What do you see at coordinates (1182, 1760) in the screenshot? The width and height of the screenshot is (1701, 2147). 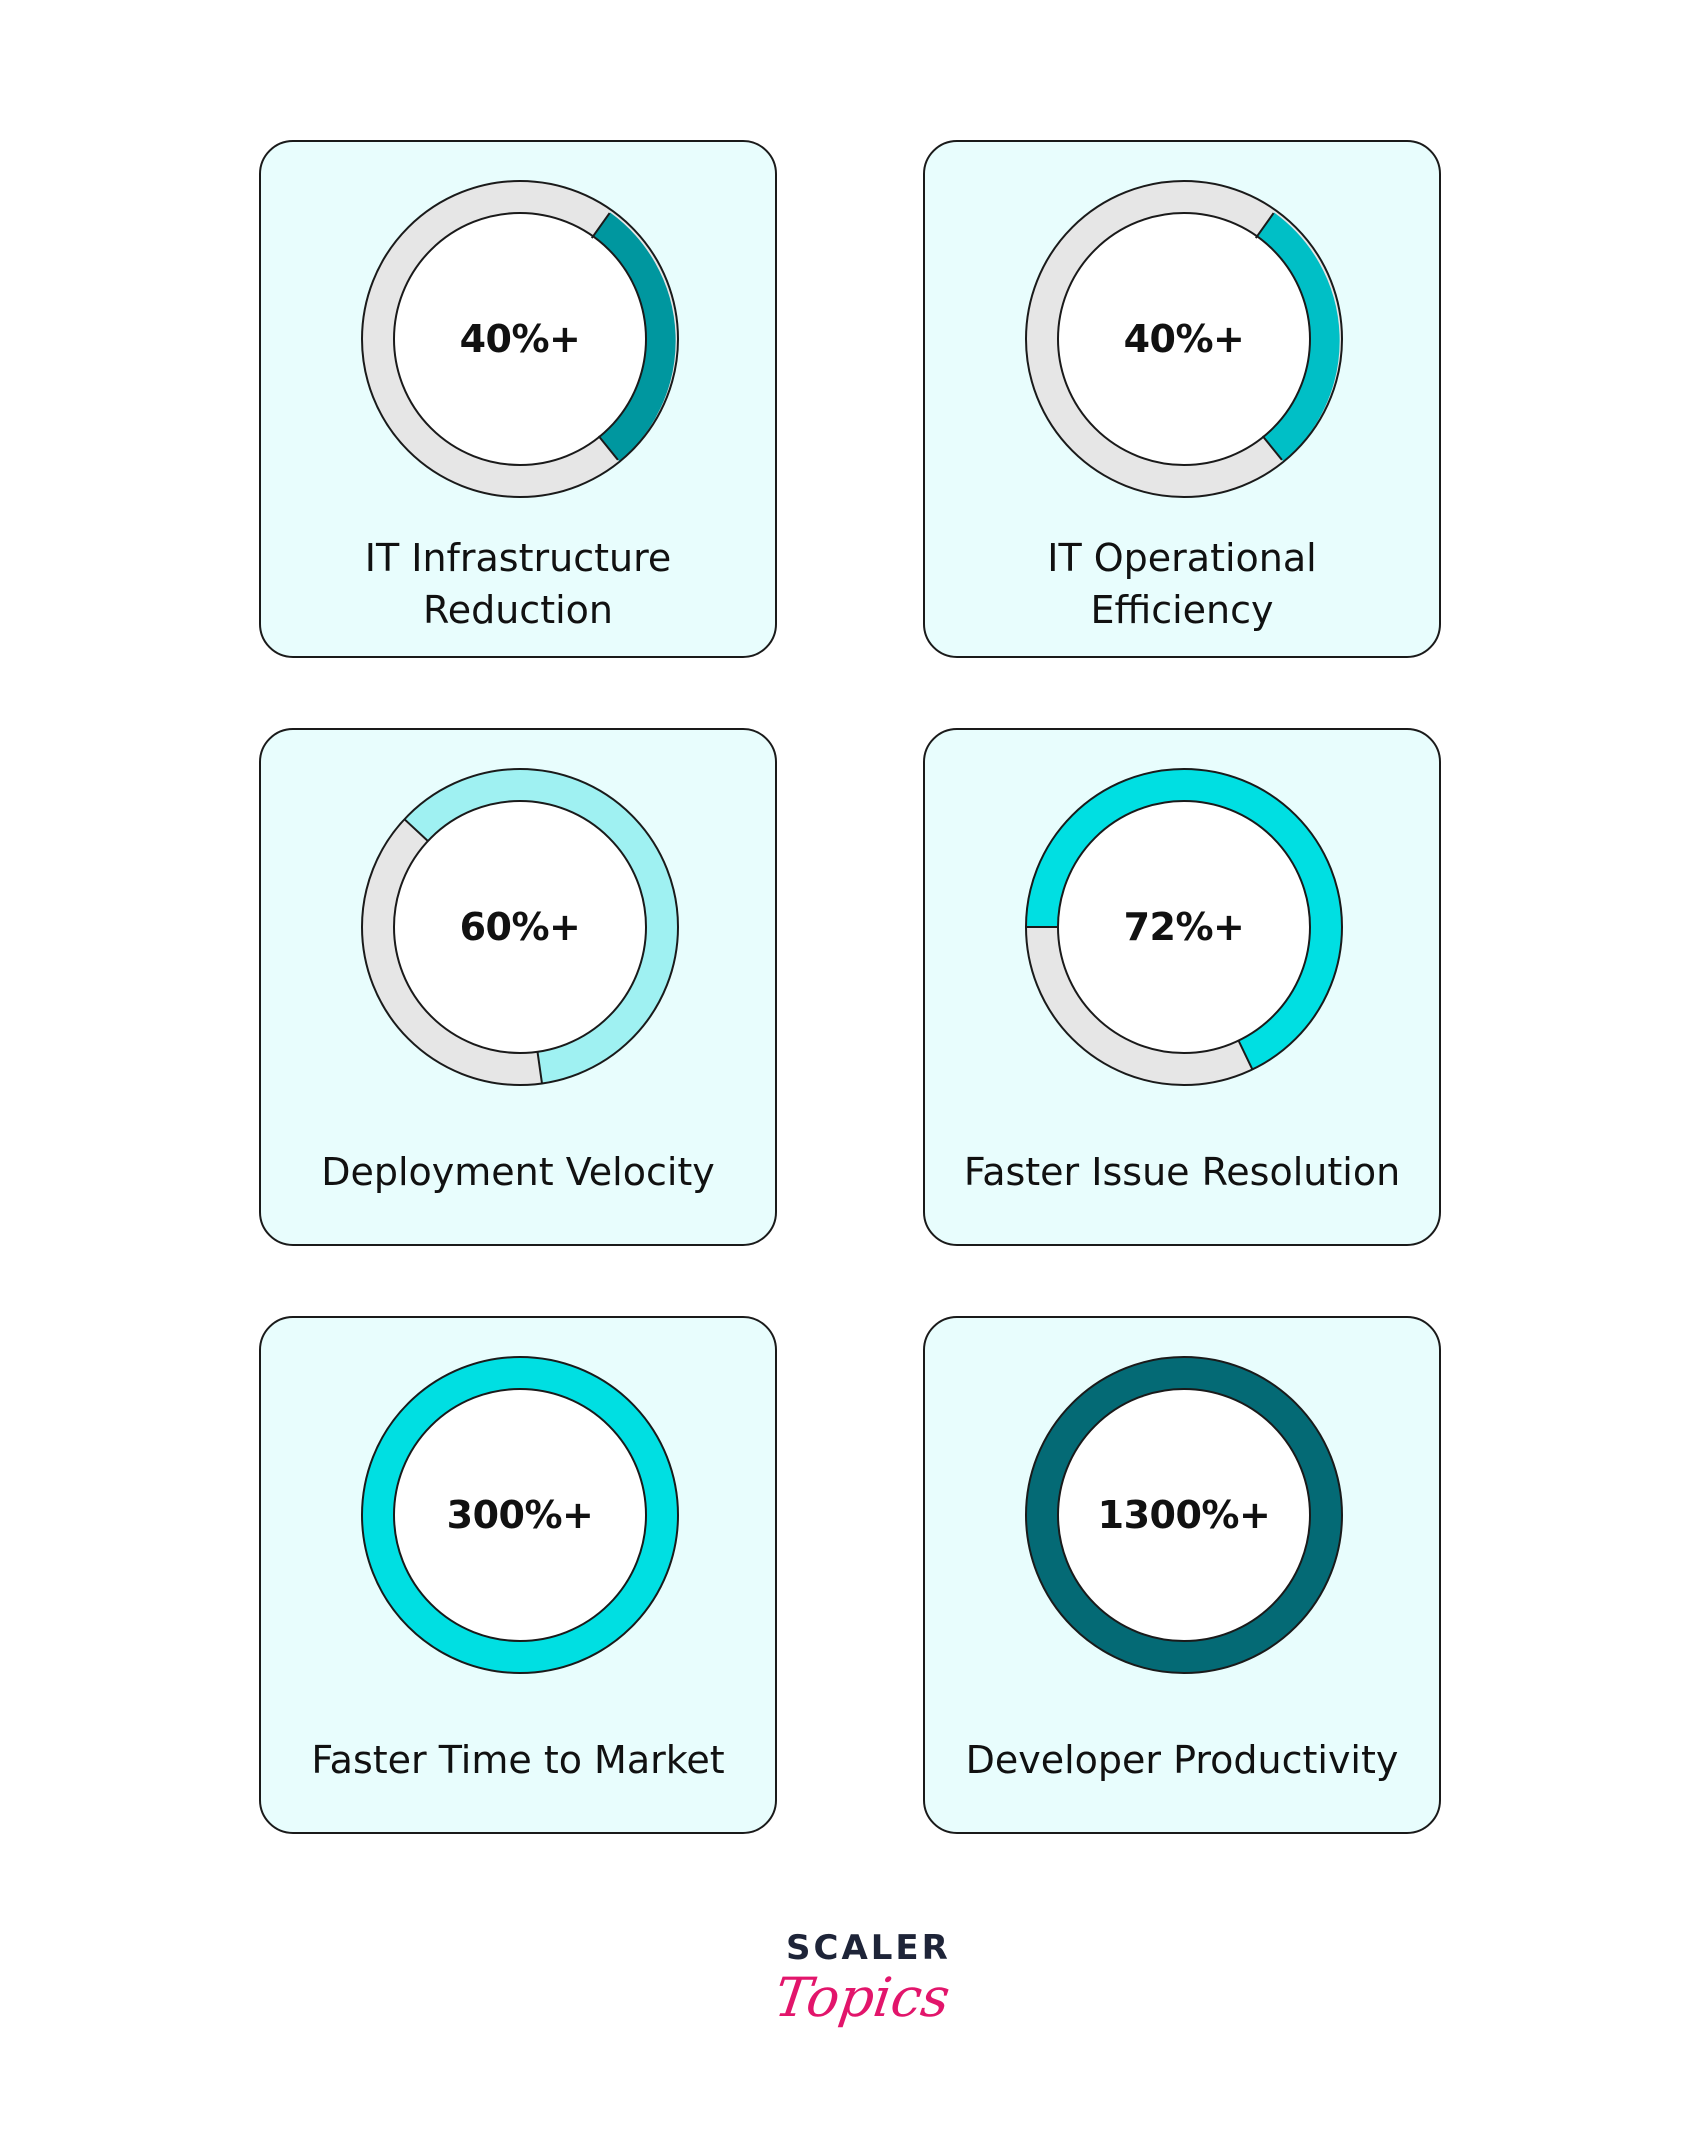 I see `metric-label: Developer Productivity` at bounding box center [1182, 1760].